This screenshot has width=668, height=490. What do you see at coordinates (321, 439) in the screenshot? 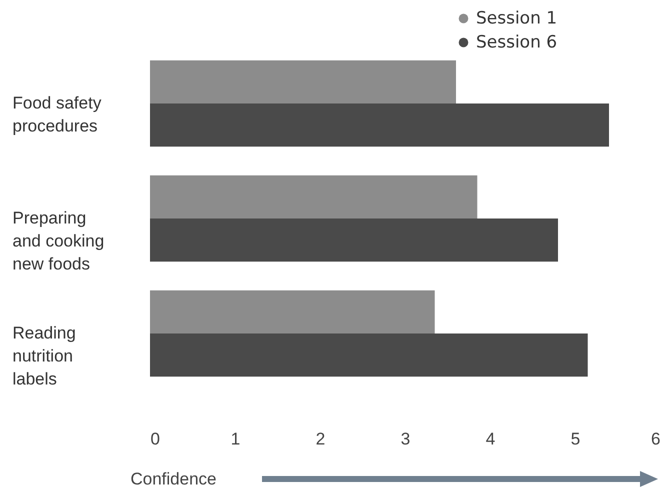
I see `x-tick-label: 2` at bounding box center [321, 439].